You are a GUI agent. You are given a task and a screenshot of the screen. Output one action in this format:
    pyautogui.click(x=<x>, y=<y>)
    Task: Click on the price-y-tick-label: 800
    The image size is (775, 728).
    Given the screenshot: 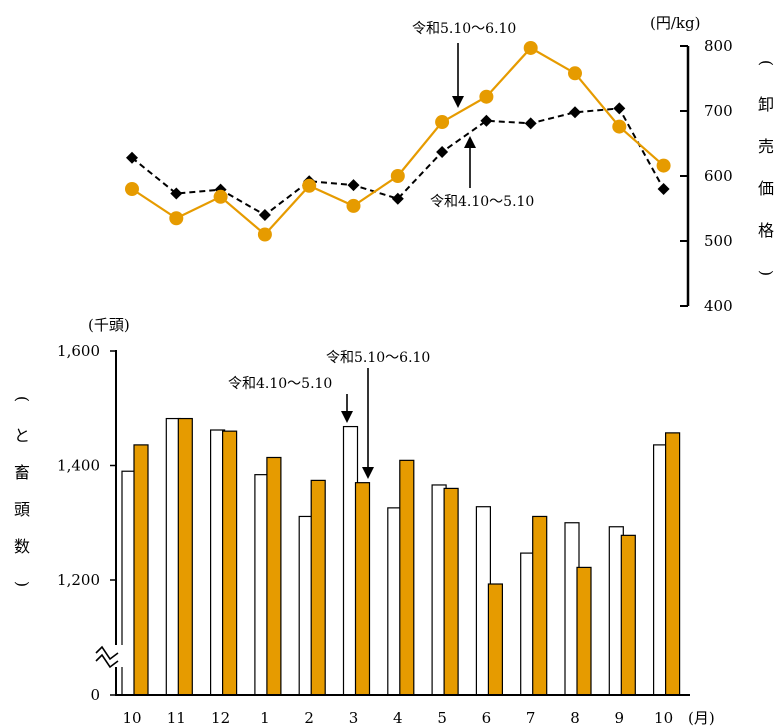 What is the action you would take?
    pyautogui.click(x=718, y=46)
    